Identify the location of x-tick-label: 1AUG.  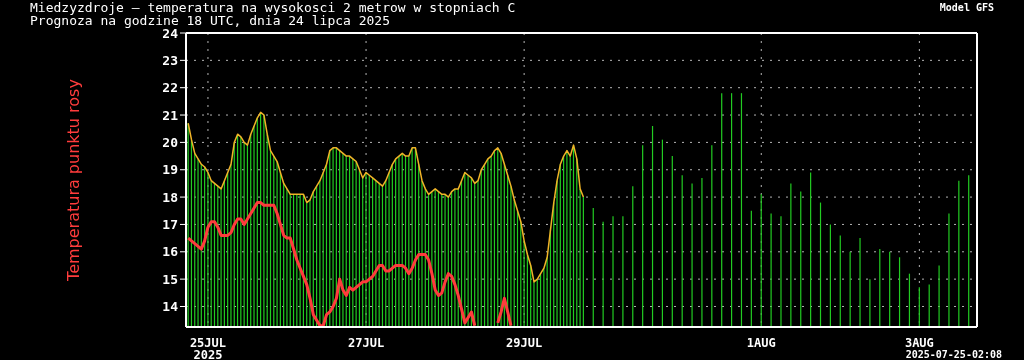
(761, 343).